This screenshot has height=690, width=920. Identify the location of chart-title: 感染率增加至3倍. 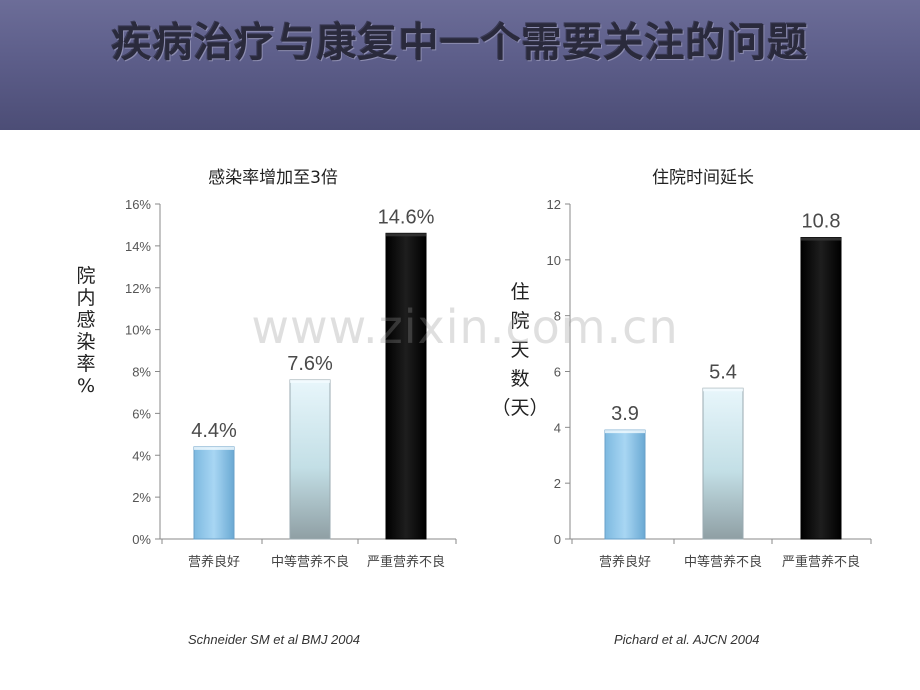
(273, 178).